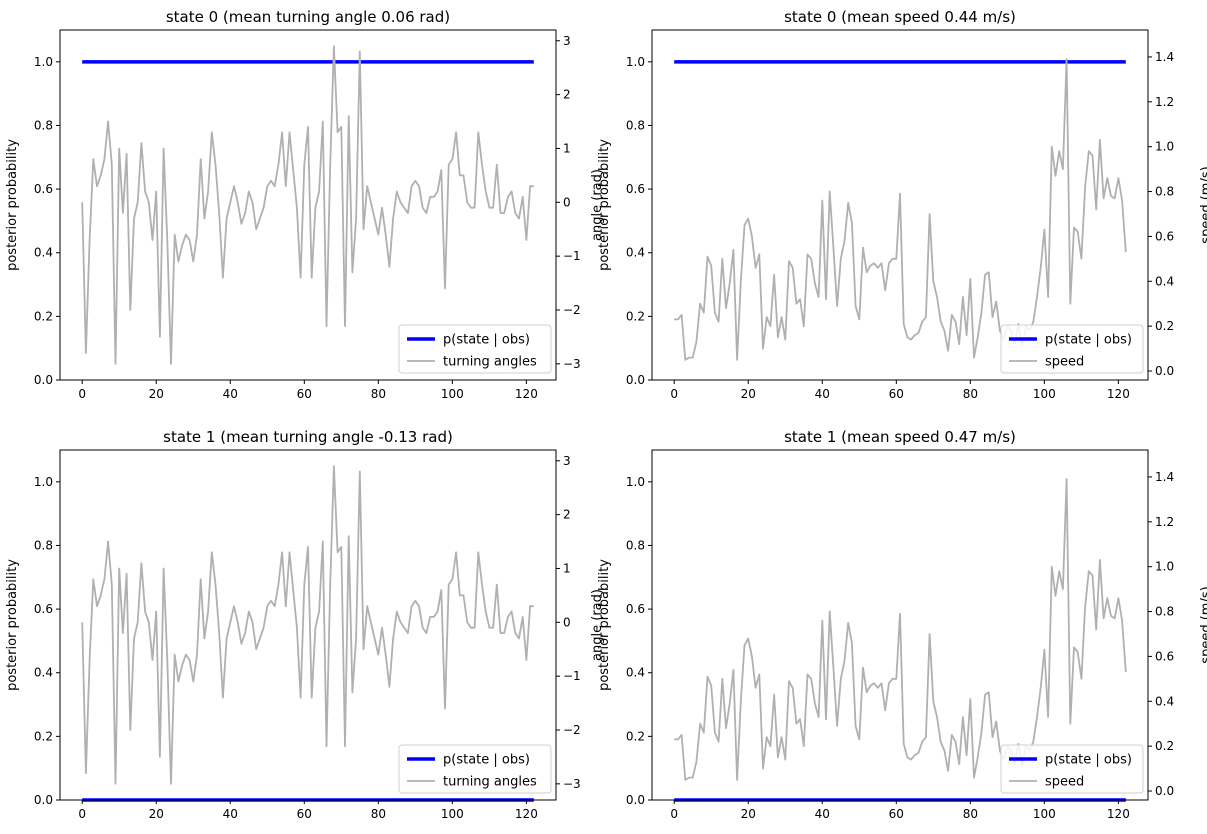 The width and height of the screenshot is (1207, 834). Describe the element at coordinates (597, 625) in the screenshot. I see `y-right-axis-label: angle (rad)` at that location.